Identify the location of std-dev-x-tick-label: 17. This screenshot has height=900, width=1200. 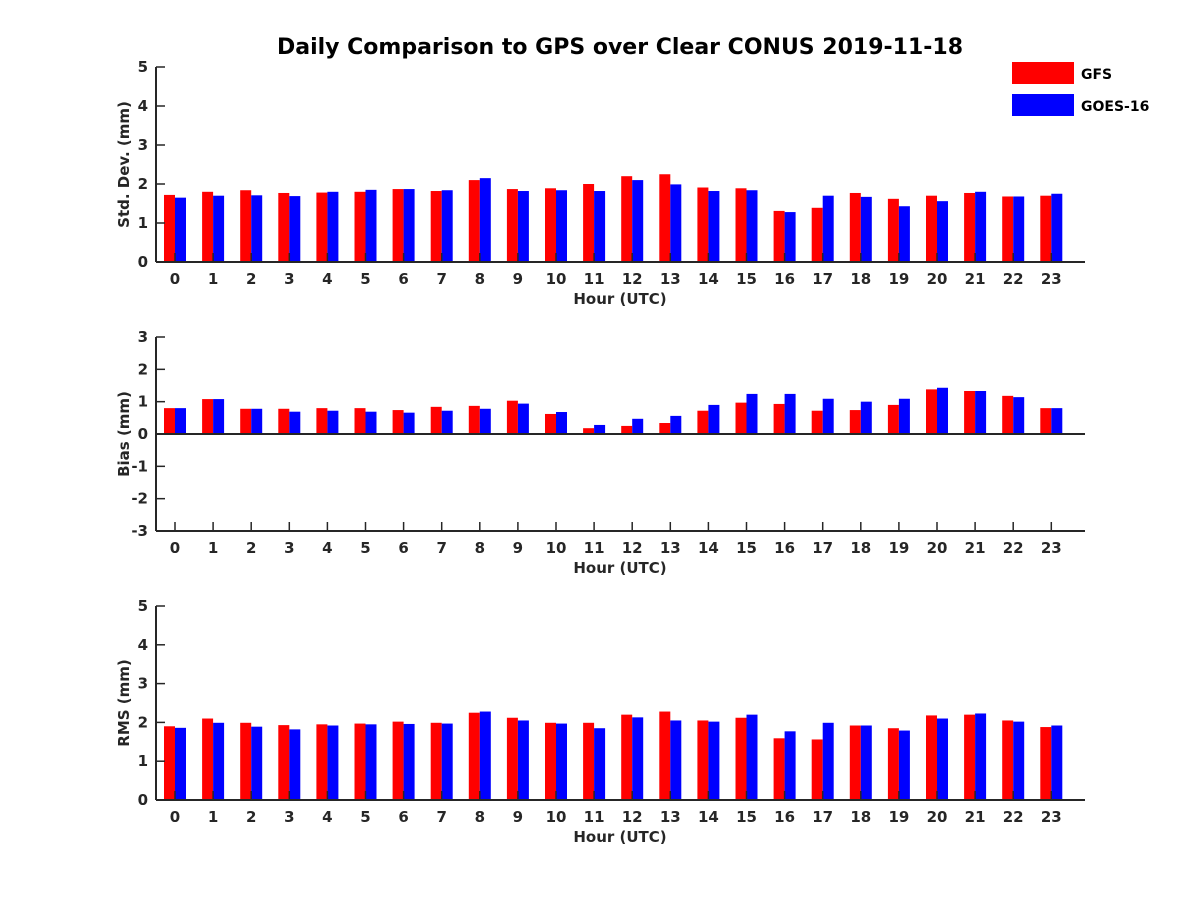
(822, 279).